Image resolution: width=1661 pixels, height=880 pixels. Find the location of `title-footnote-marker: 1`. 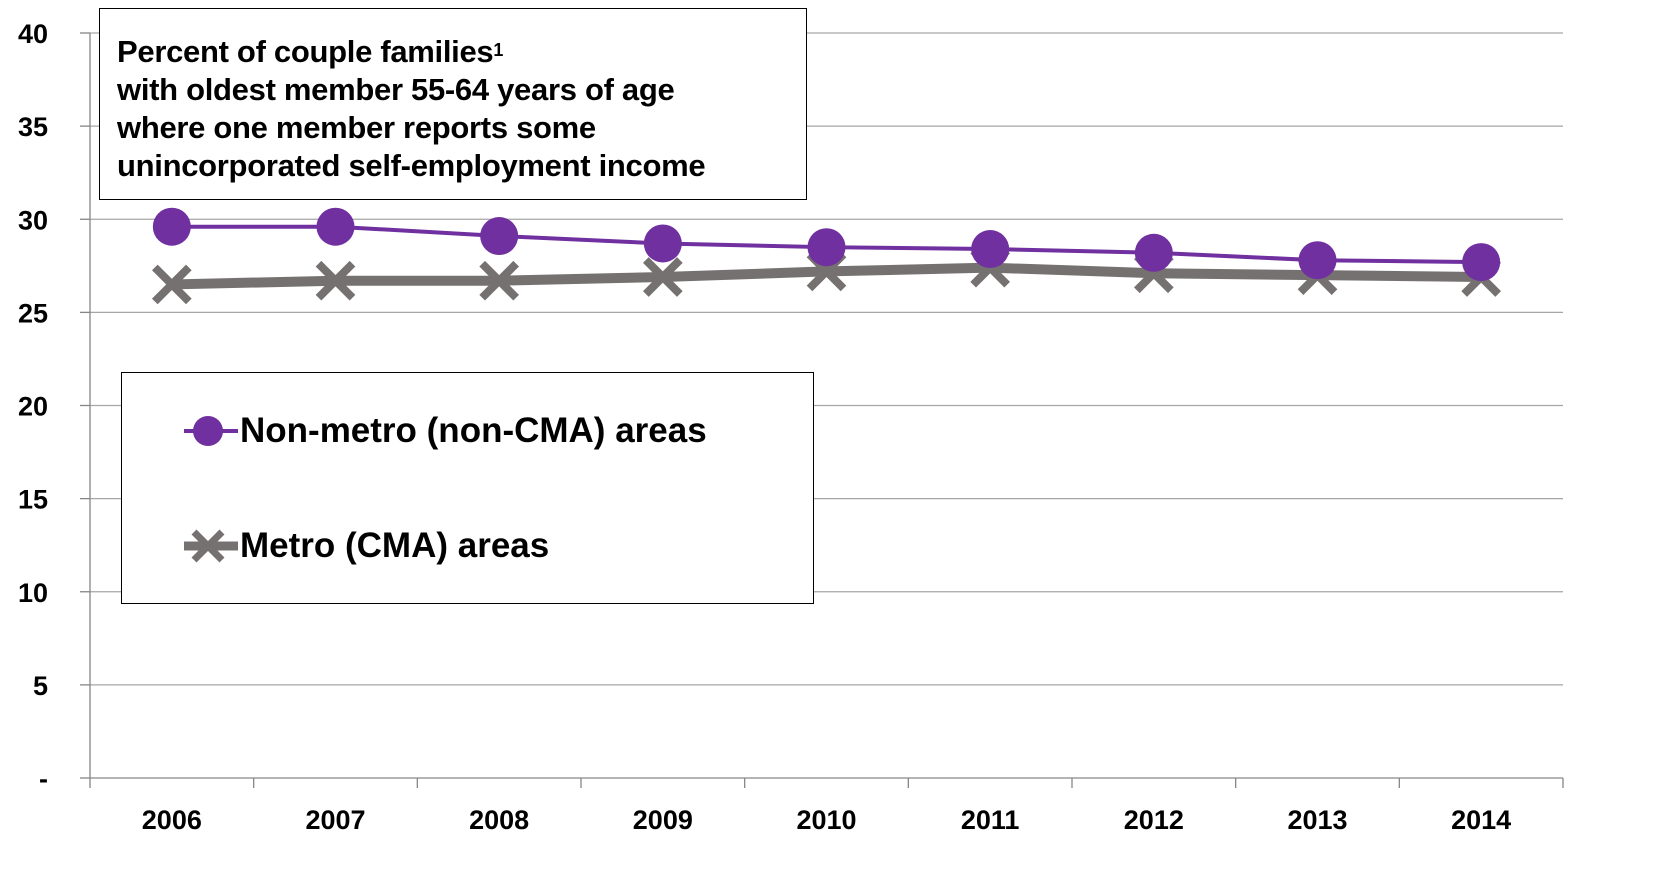

title-footnote-marker: 1 is located at coordinates (498, 50).